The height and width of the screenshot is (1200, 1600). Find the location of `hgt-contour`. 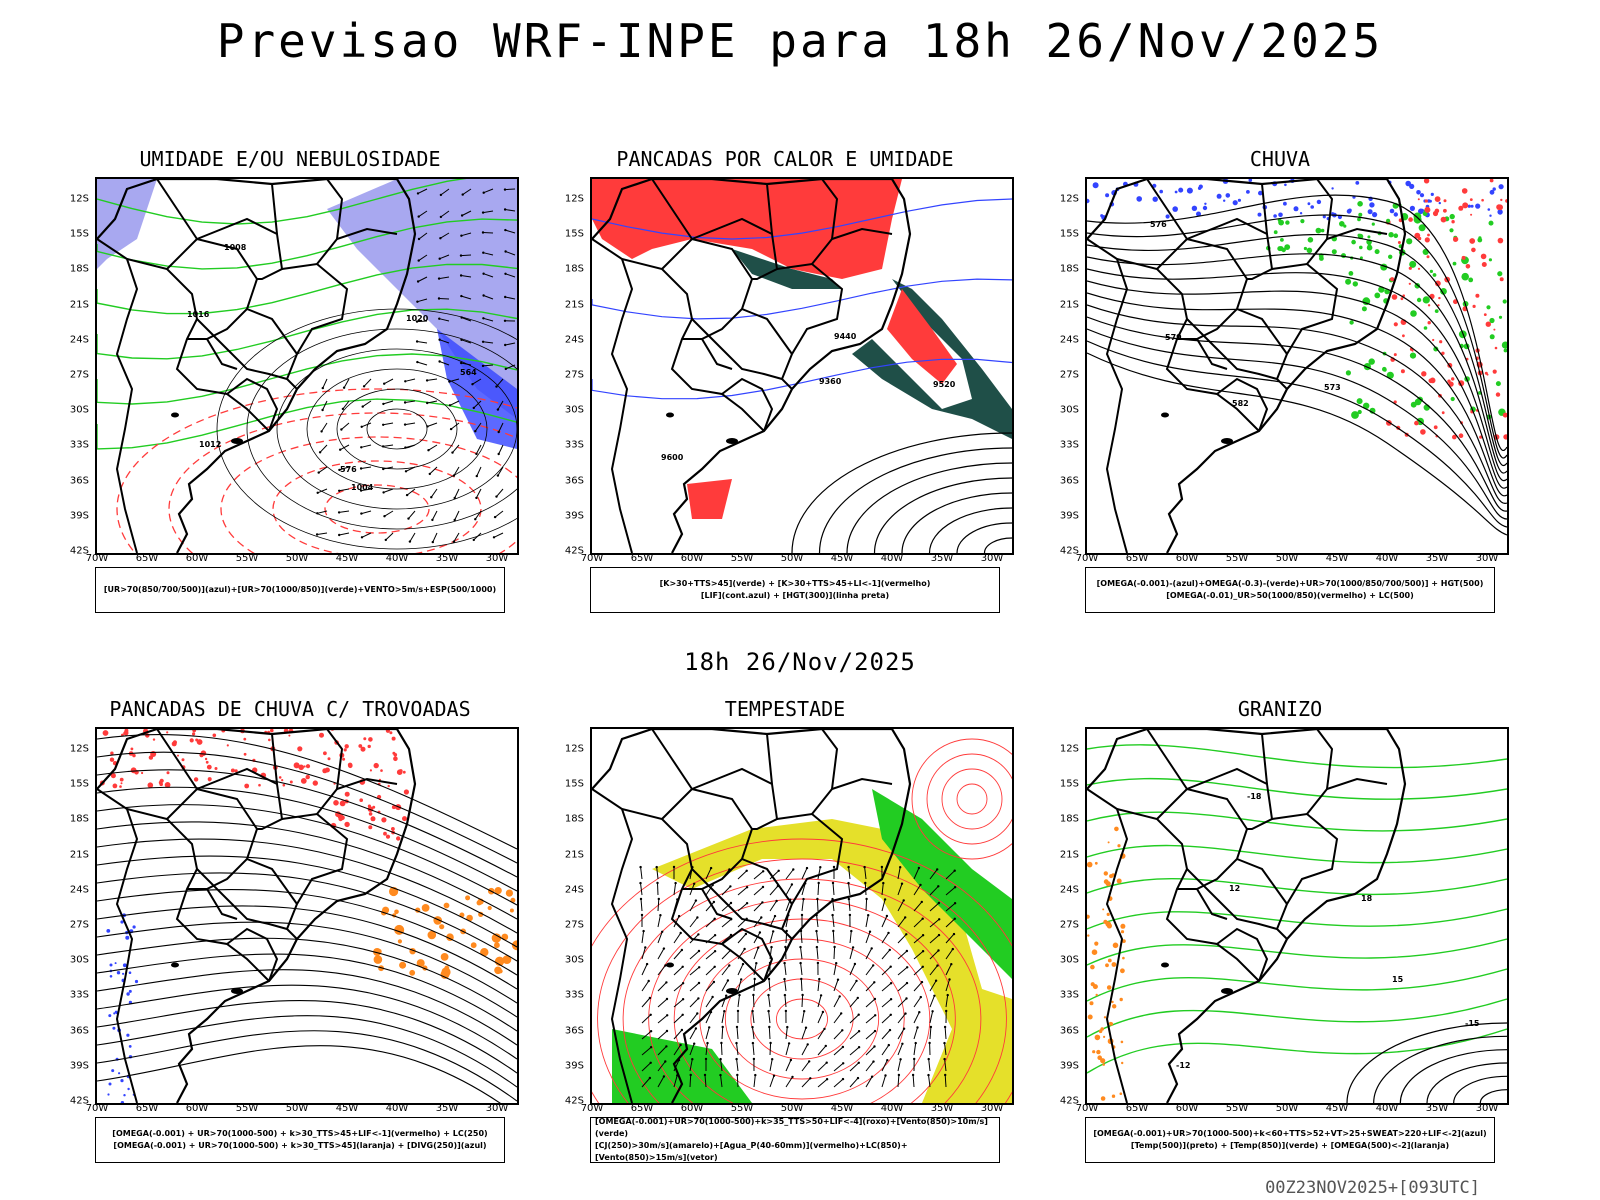

hgt-contour is located at coordinates (915, 500).